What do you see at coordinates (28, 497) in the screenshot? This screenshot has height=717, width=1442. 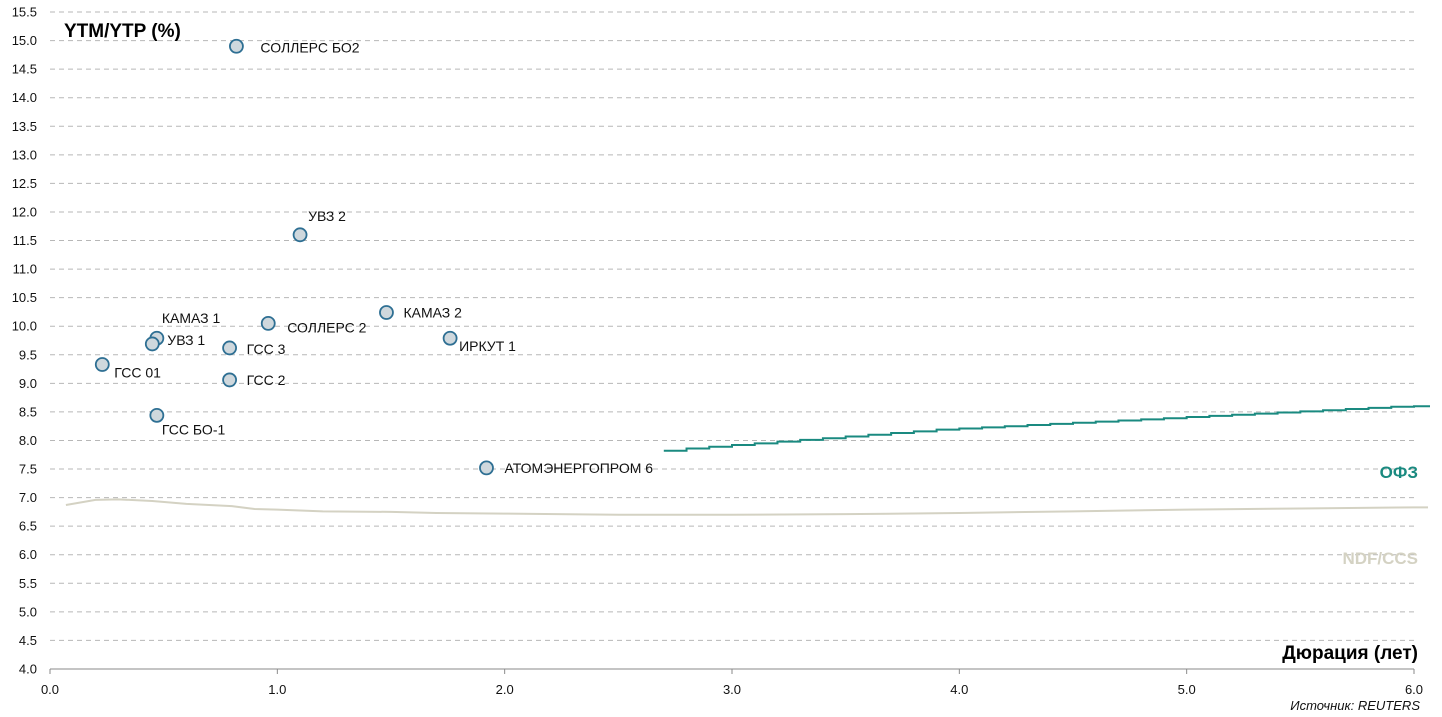 I see `y-tick-label: 7.0` at bounding box center [28, 497].